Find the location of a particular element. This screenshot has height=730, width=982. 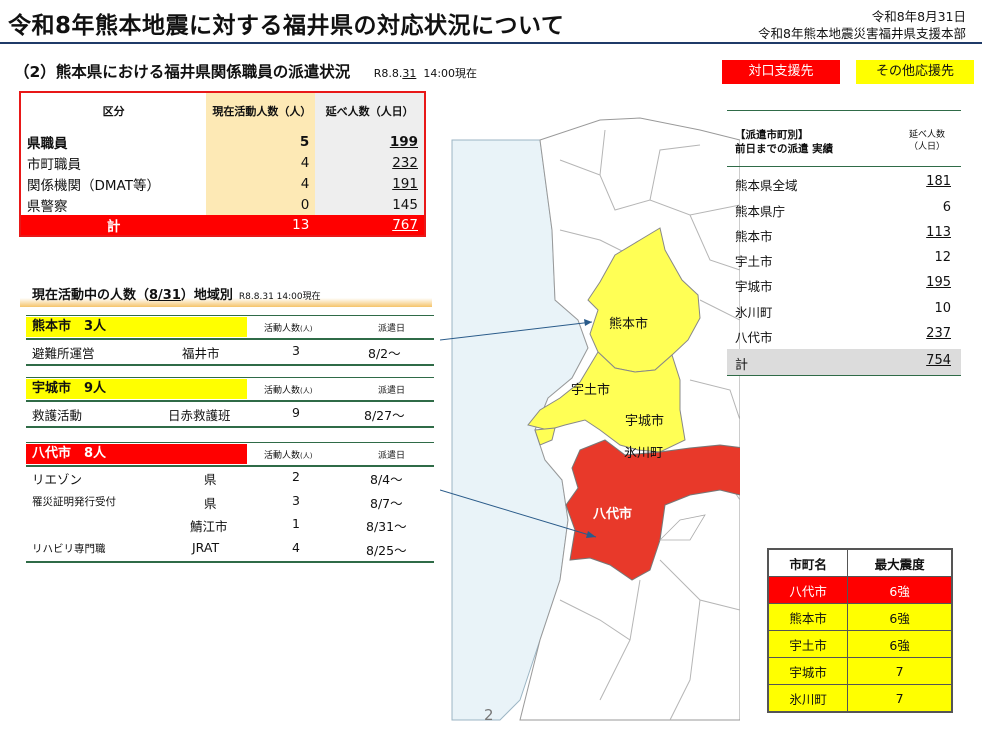

row-count: 9 is located at coordinates (296, 412).